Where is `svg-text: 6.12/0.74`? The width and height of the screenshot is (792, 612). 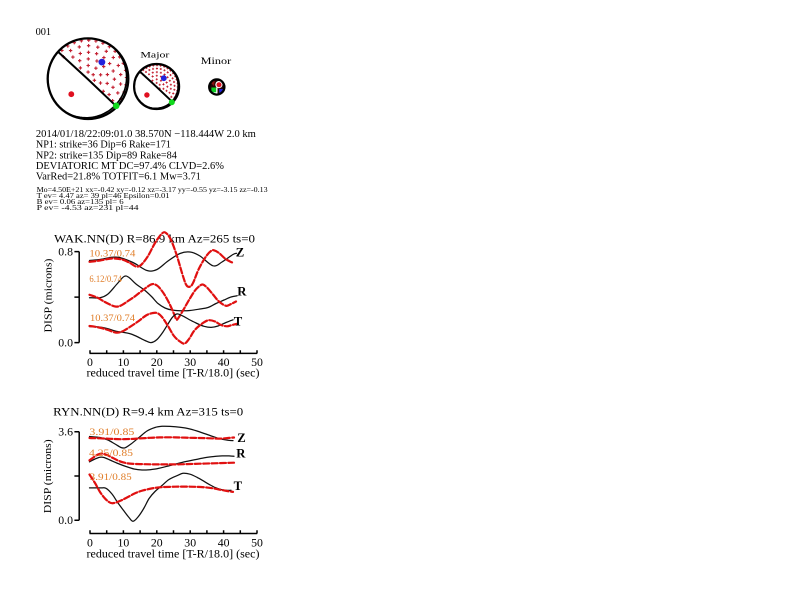 svg-text: 6.12/0.74 is located at coordinates (105, 279).